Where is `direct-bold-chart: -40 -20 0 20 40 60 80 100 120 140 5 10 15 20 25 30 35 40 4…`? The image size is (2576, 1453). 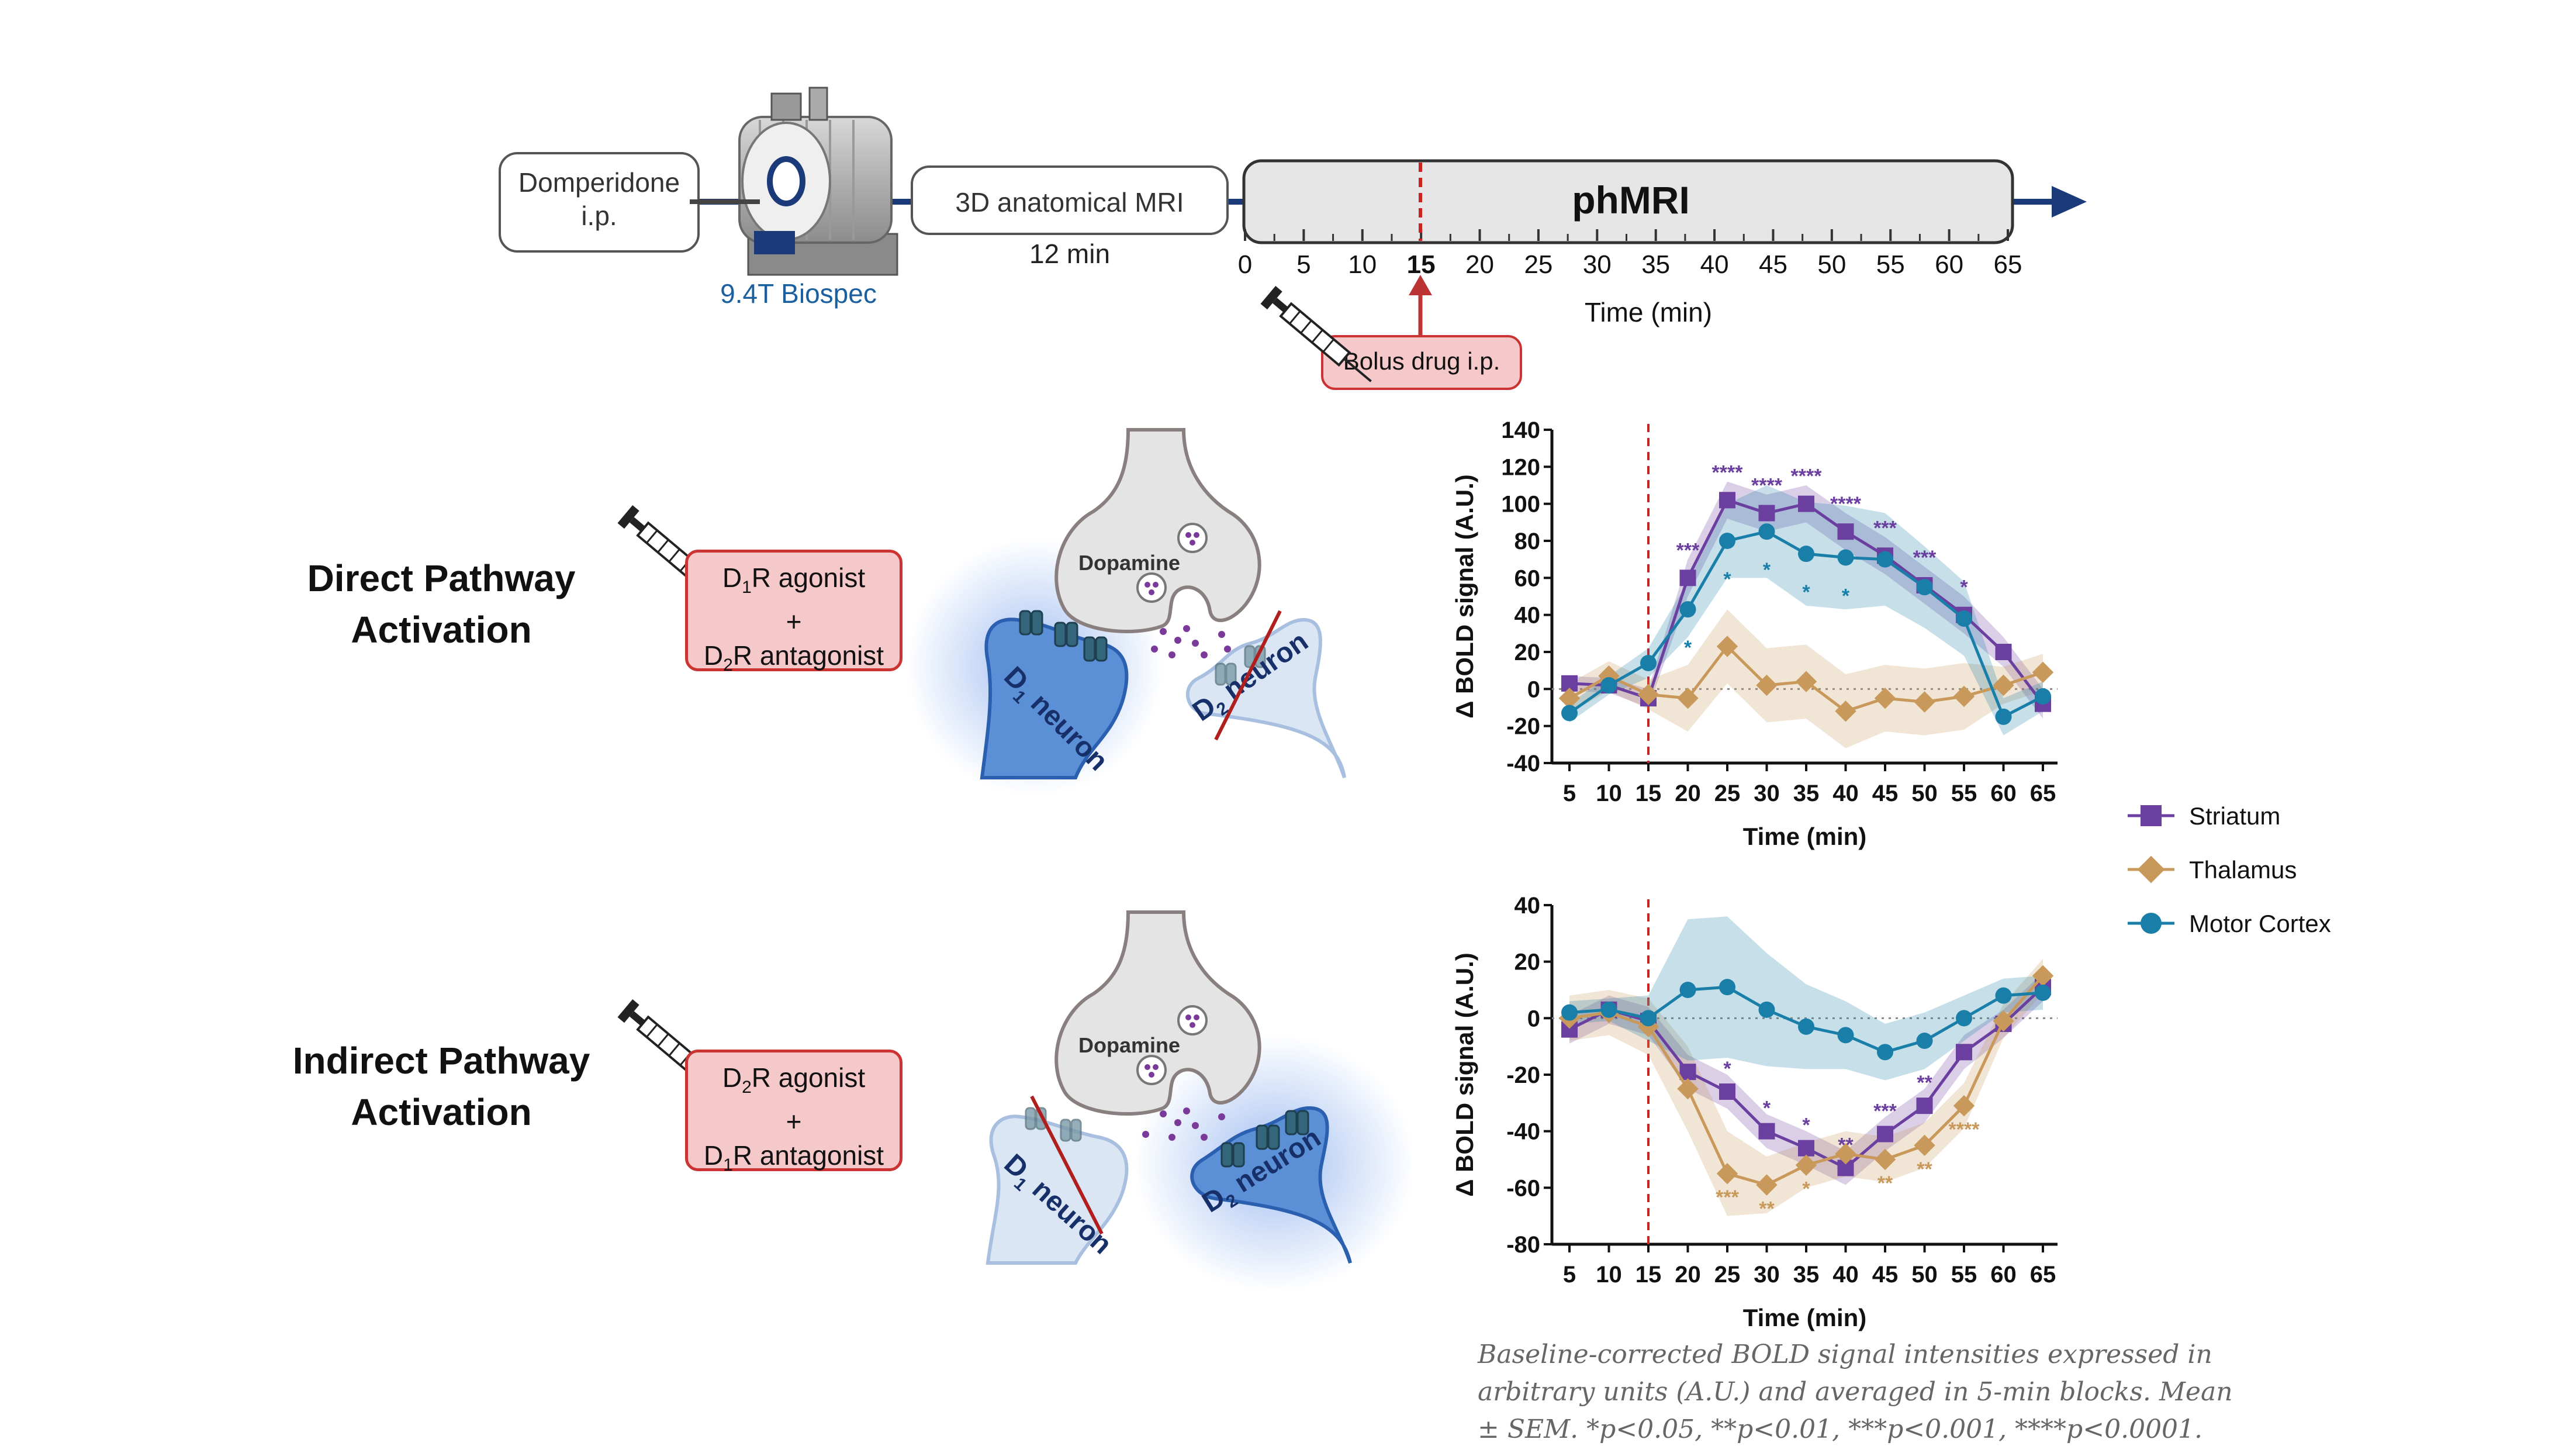 direct-bold-chart: -40 -20 0 20 40 60 80 100 120 140 5 10 15 20 25 30 35 40 4… is located at coordinates (1754, 633).